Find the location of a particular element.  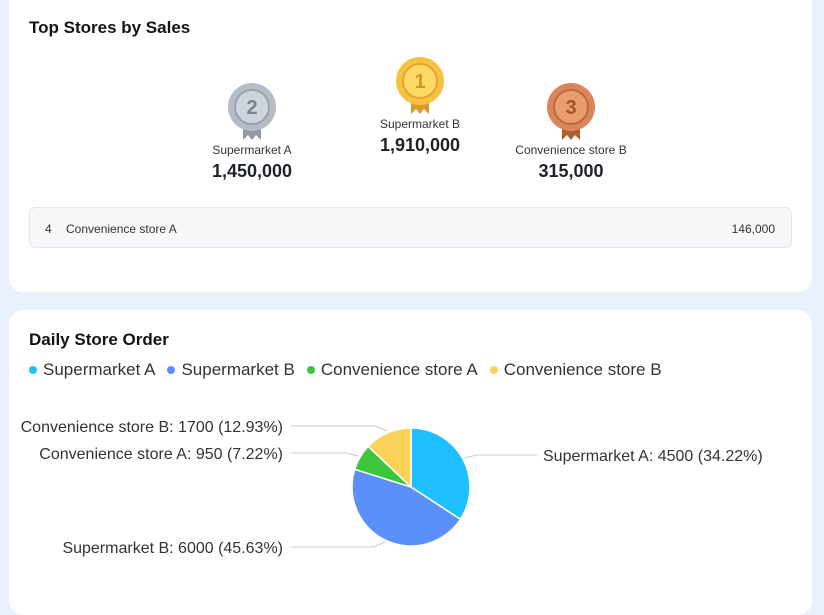

legend-item-supermarket-b: Supermarket B is located at coordinates (231, 370).